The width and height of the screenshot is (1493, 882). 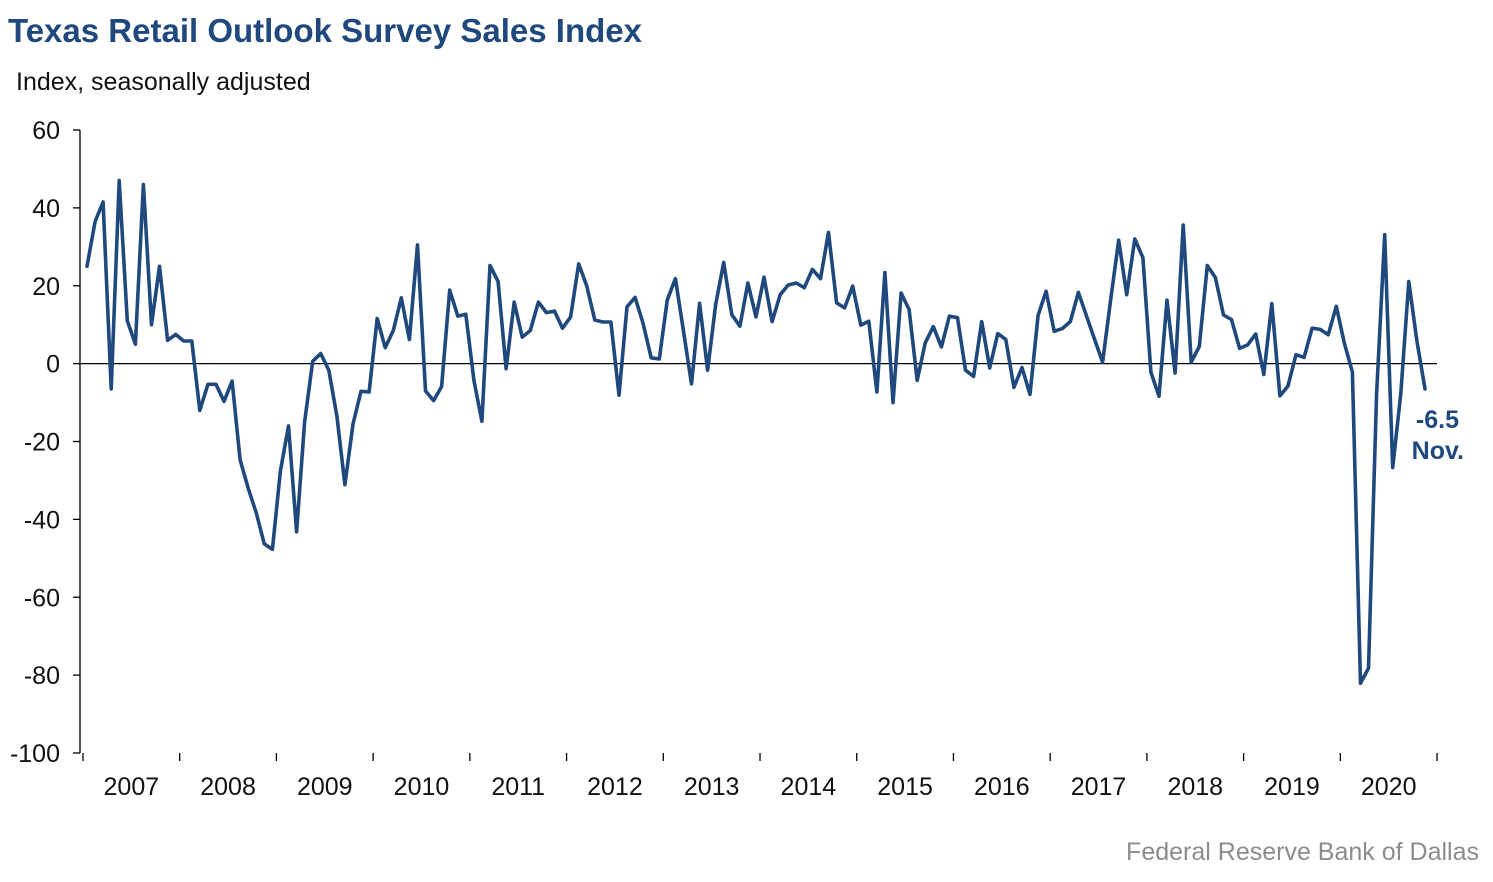 What do you see at coordinates (615, 787) in the screenshot?
I see `x-tick-label: 2012` at bounding box center [615, 787].